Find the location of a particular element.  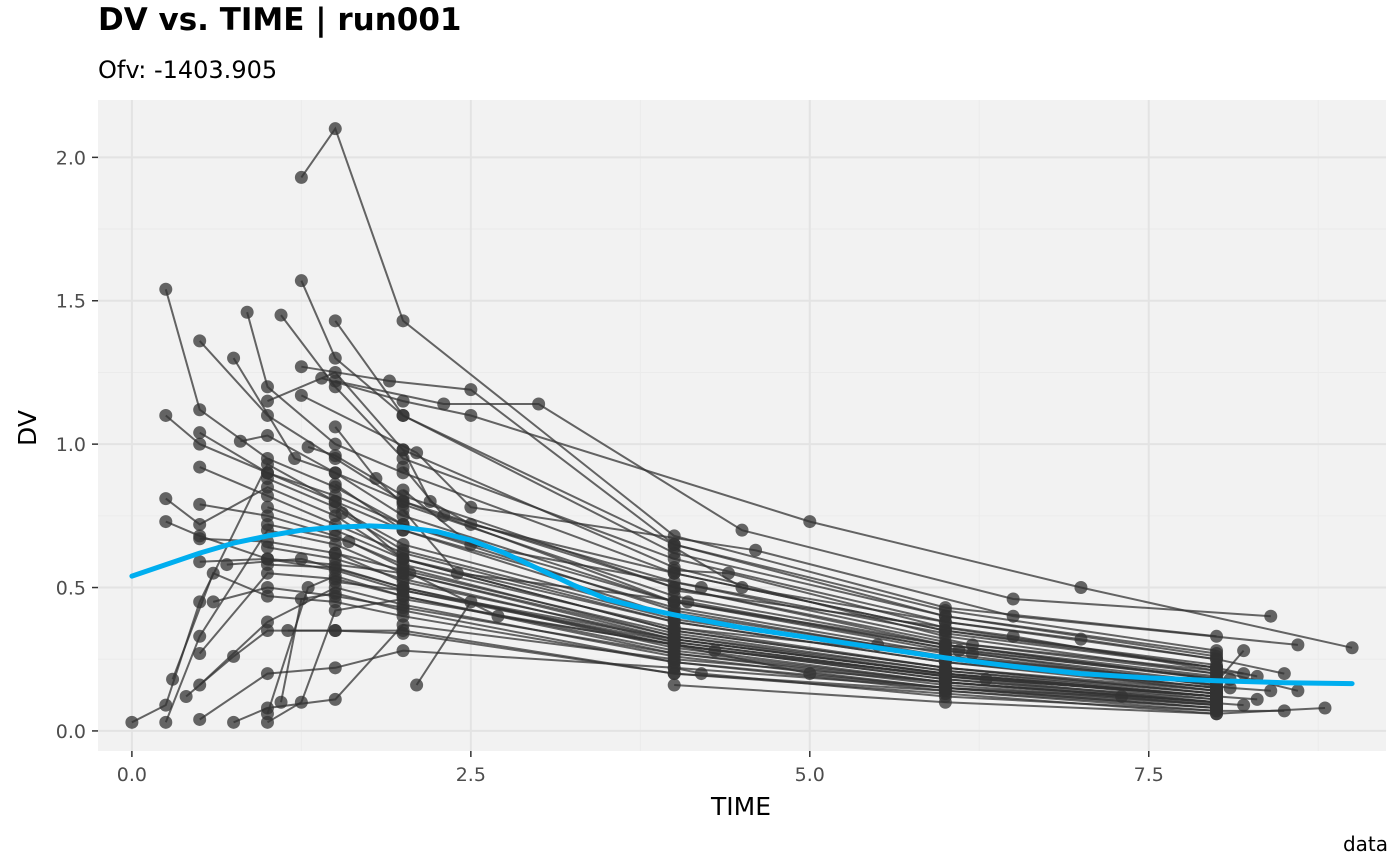

x-tick-label: 5.0 is located at coordinates (810, 775).